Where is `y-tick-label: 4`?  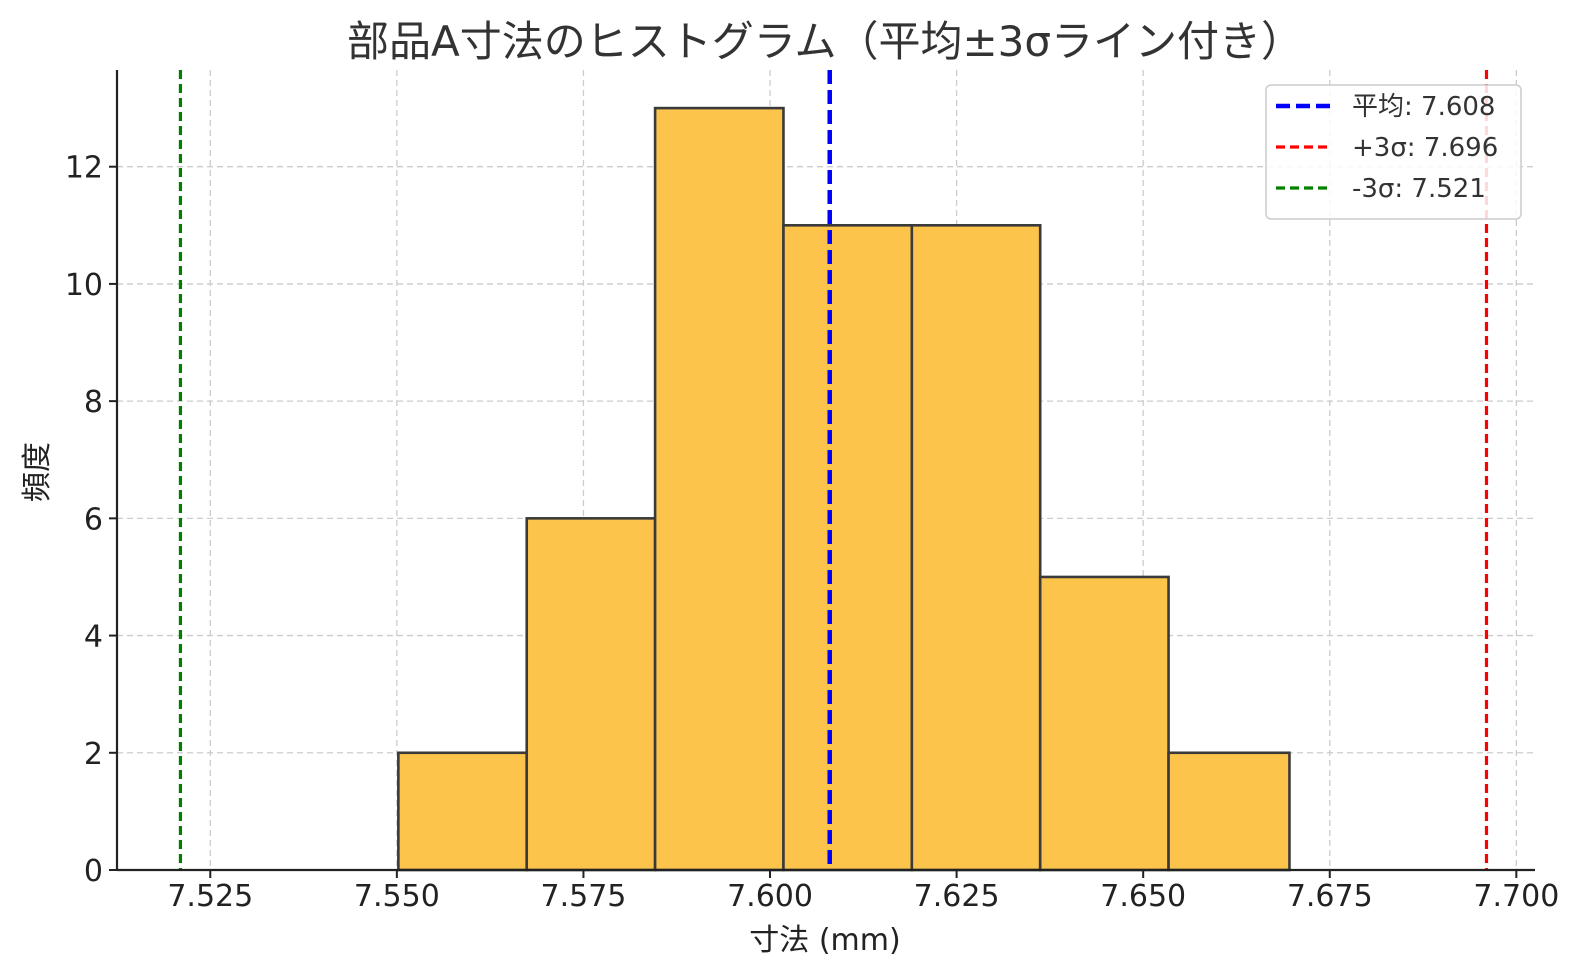
y-tick-label: 4 is located at coordinates (93, 637).